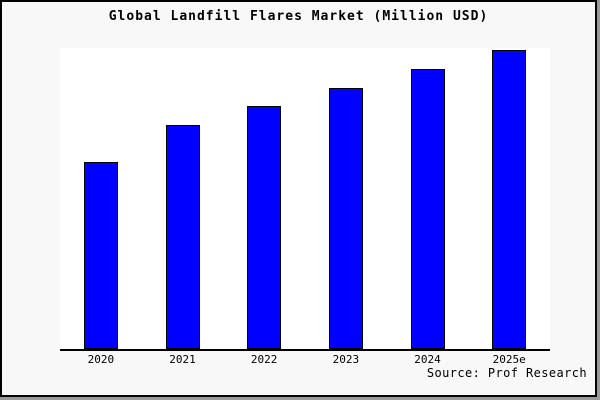 This screenshot has height=400, width=600. I want to click on x-tick-label: 2025e, so click(509, 359).